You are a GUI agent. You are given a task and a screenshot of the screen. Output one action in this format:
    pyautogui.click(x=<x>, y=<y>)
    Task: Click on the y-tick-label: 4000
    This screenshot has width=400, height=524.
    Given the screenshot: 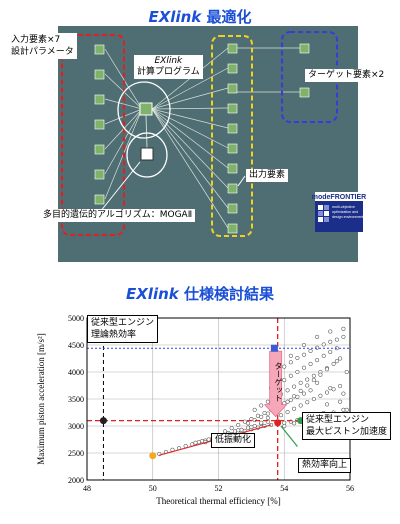 What is the action you would take?
    pyautogui.click(x=76, y=372)
    